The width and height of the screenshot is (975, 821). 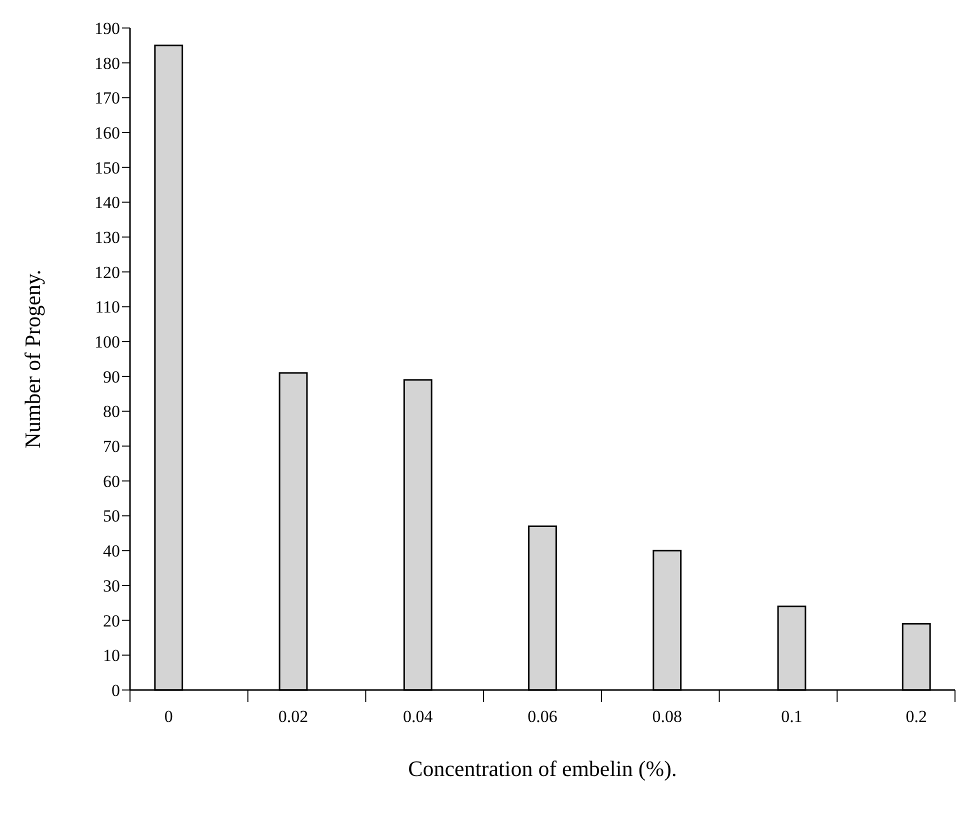 What do you see at coordinates (111, 551) in the screenshot?
I see `y-tick-label: 40` at bounding box center [111, 551].